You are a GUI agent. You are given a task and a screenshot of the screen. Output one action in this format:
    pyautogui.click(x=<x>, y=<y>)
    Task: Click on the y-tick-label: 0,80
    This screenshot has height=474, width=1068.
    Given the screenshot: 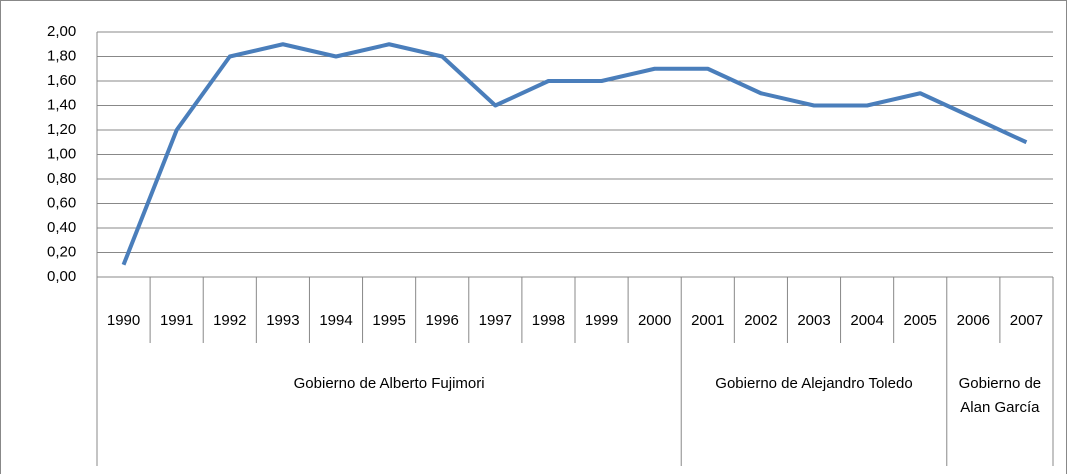 What is the action you would take?
    pyautogui.click(x=61, y=178)
    